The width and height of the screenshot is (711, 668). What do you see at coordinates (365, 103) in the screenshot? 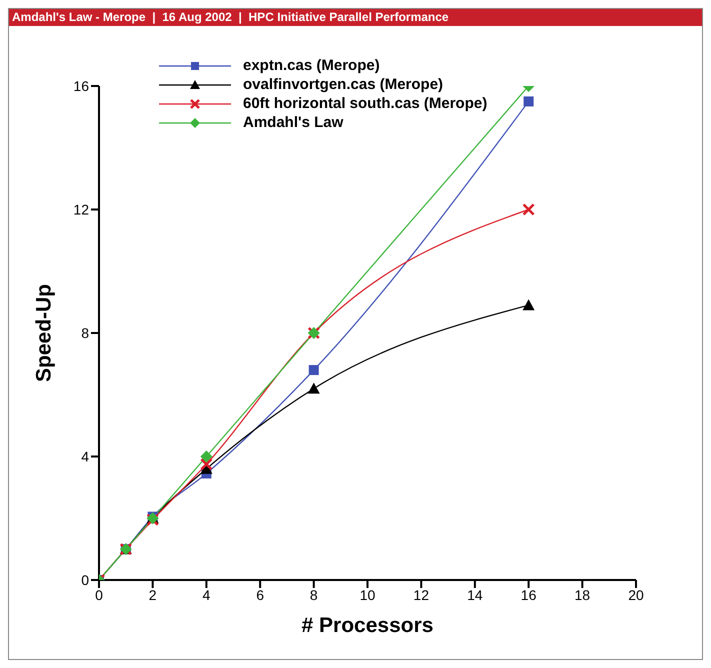
I see `legend-label: 60ft horizontal south.cas (Merope)` at bounding box center [365, 103].